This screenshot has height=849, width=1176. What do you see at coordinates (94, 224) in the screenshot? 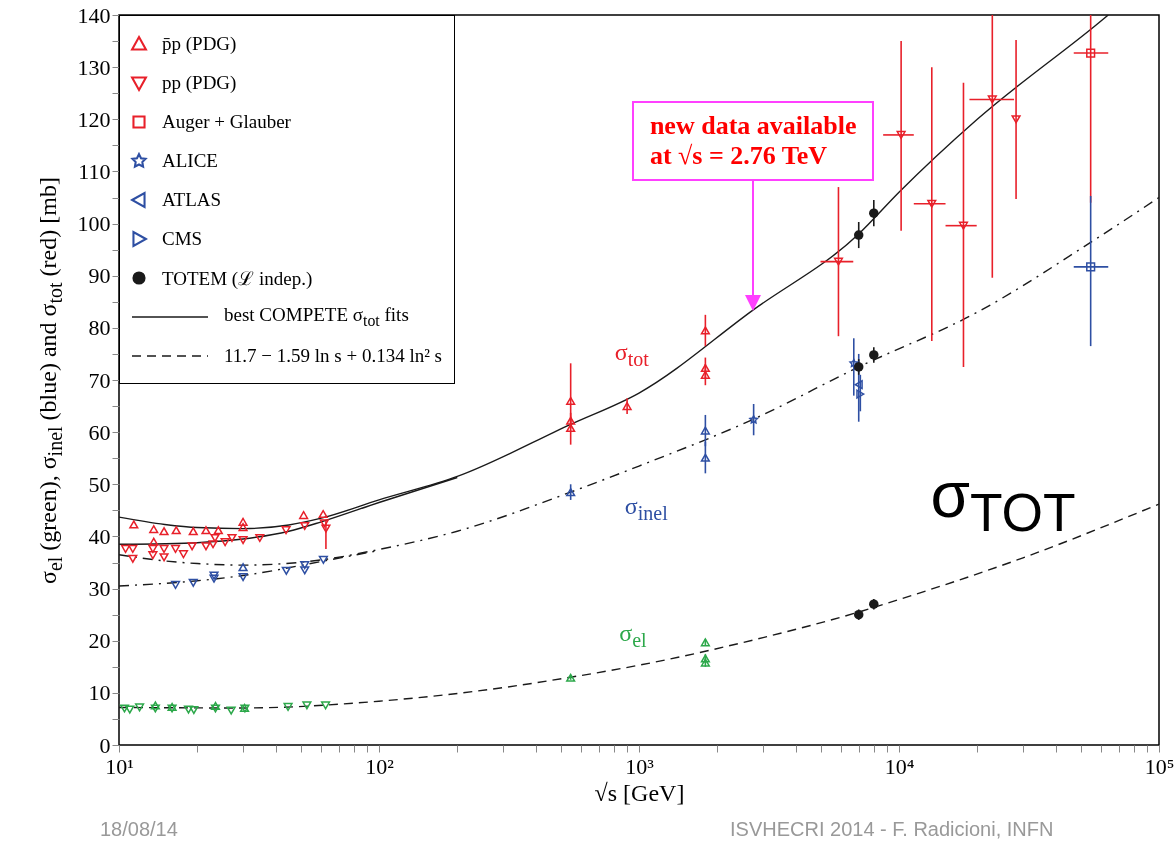
I see `y-tick-label: 100` at bounding box center [94, 224].